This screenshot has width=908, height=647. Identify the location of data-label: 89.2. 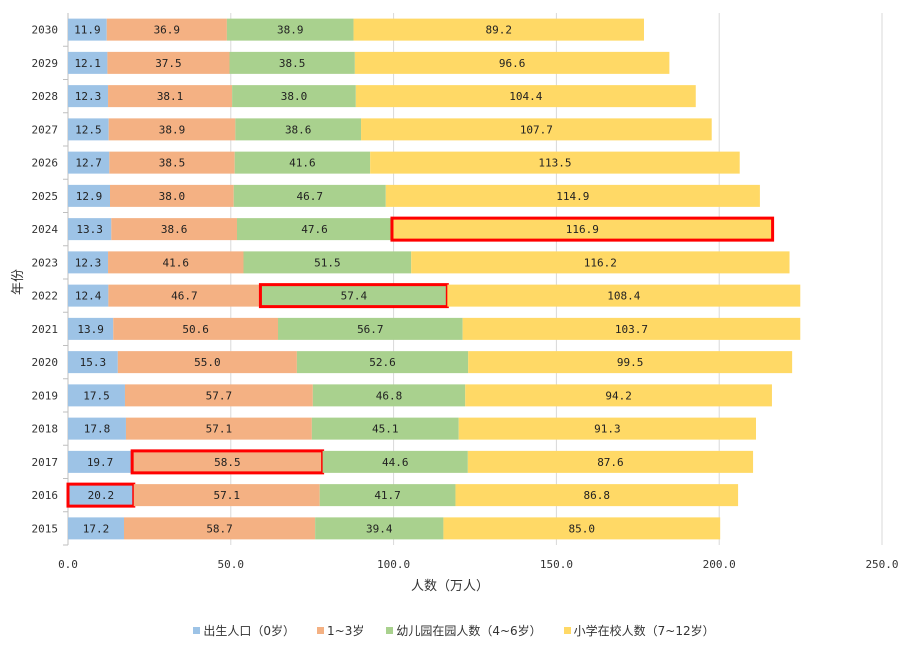
(499, 30).